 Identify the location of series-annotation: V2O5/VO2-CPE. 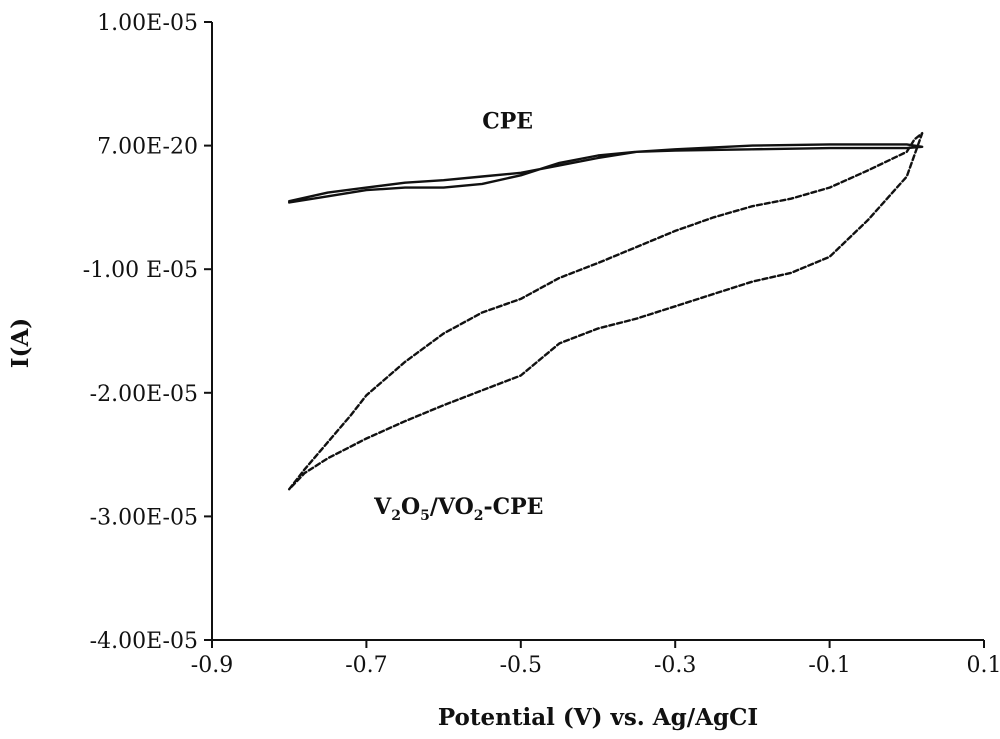
(458, 509).